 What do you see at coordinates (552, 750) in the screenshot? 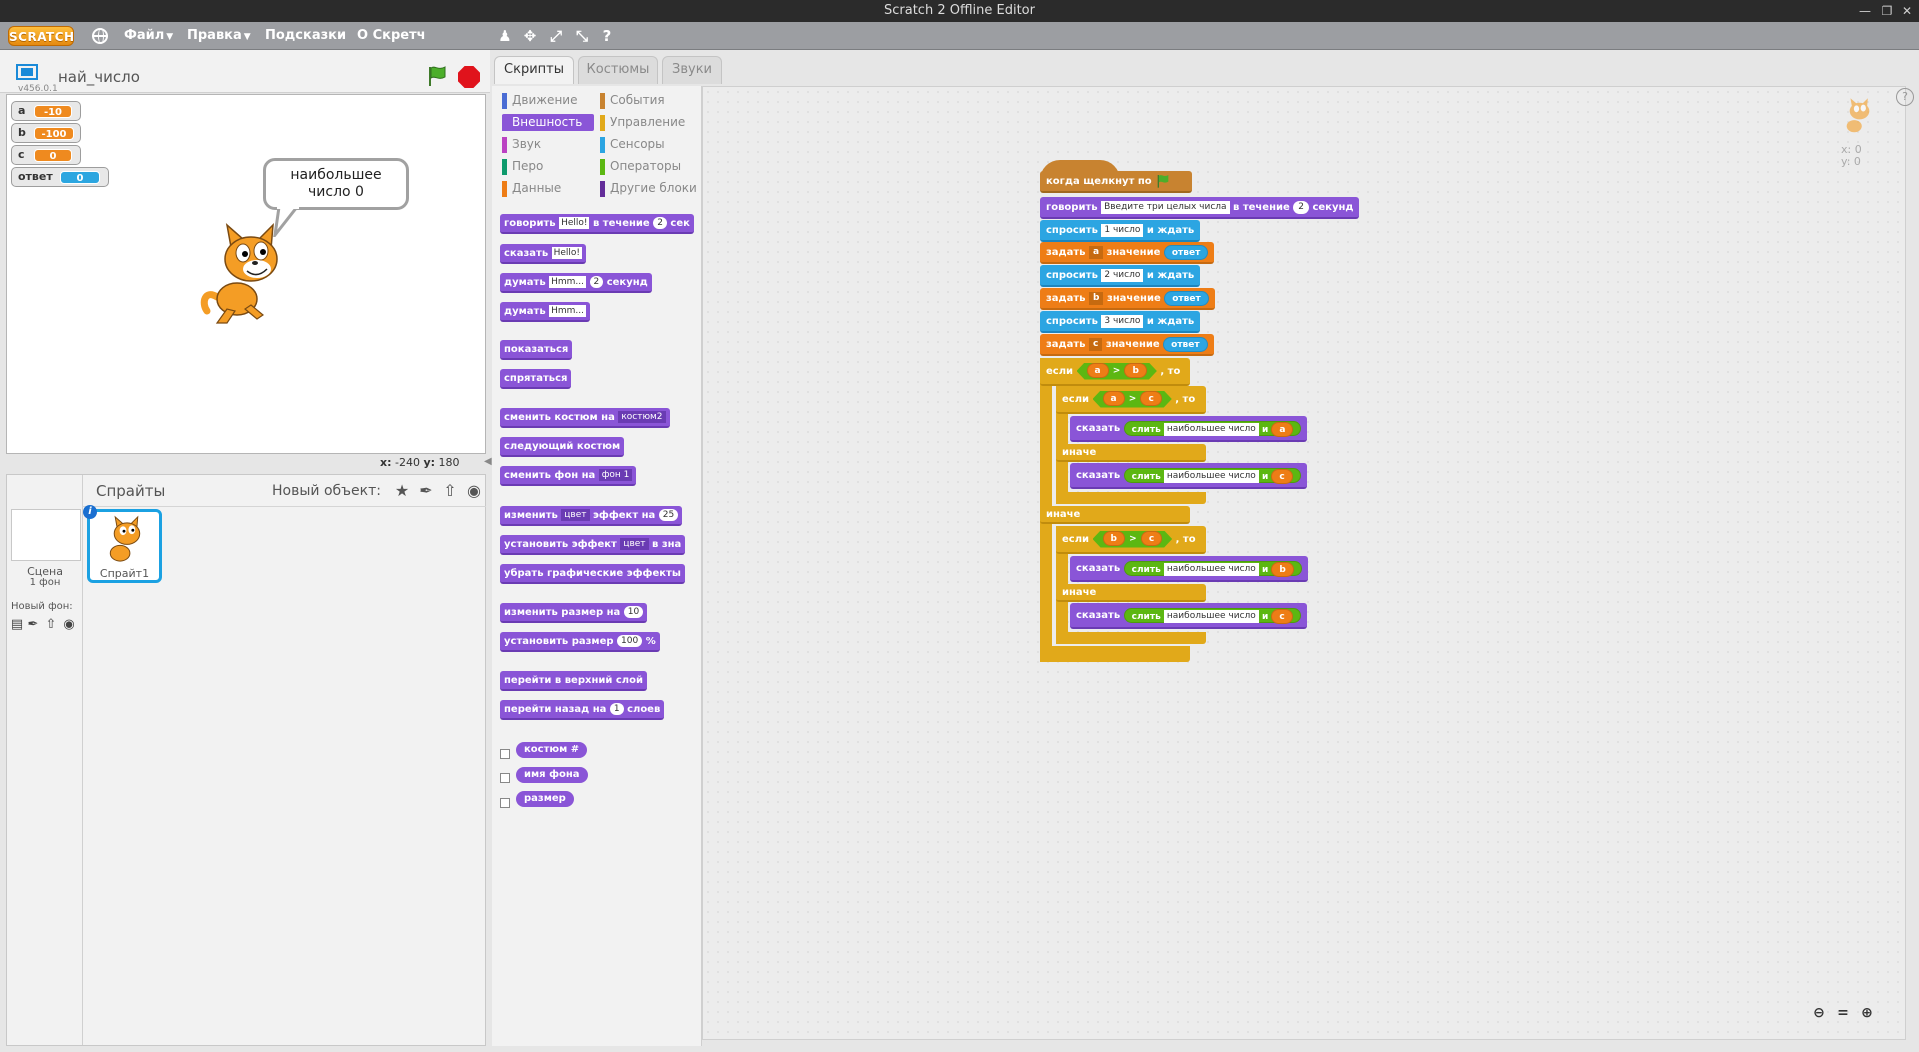
I see `palette-reporter-costume-number: костюм #` at bounding box center [552, 750].